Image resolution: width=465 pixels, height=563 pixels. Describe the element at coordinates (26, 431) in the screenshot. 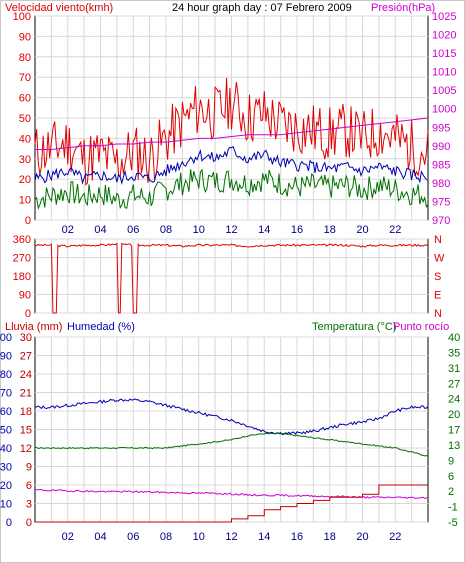

I see `rain-tick-label: 15` at that location.